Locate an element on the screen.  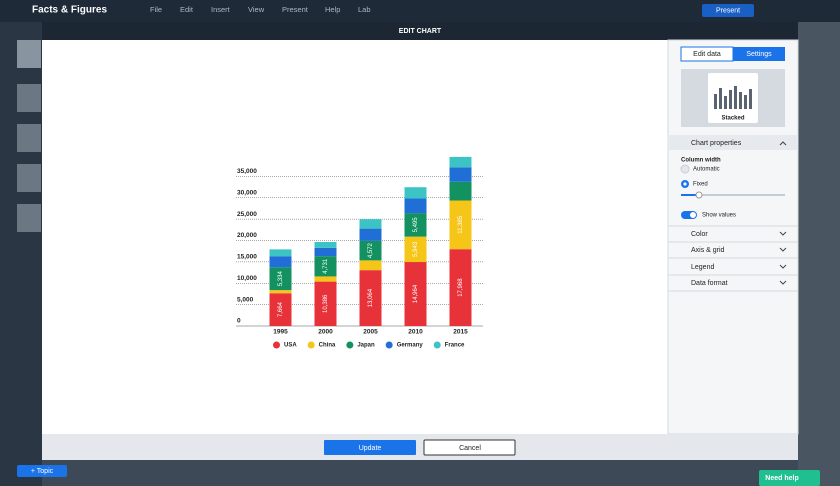
x-tick-label: 2015 is located at coordinates (460, 332).